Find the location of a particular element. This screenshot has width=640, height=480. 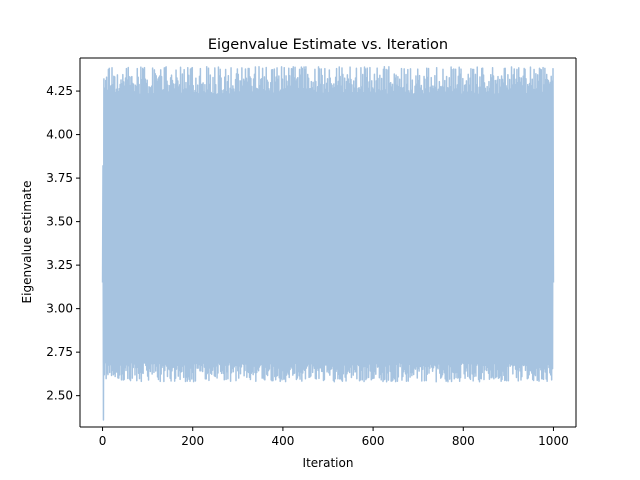

x-tick-label: 0 is located at coordinates (103, 441).